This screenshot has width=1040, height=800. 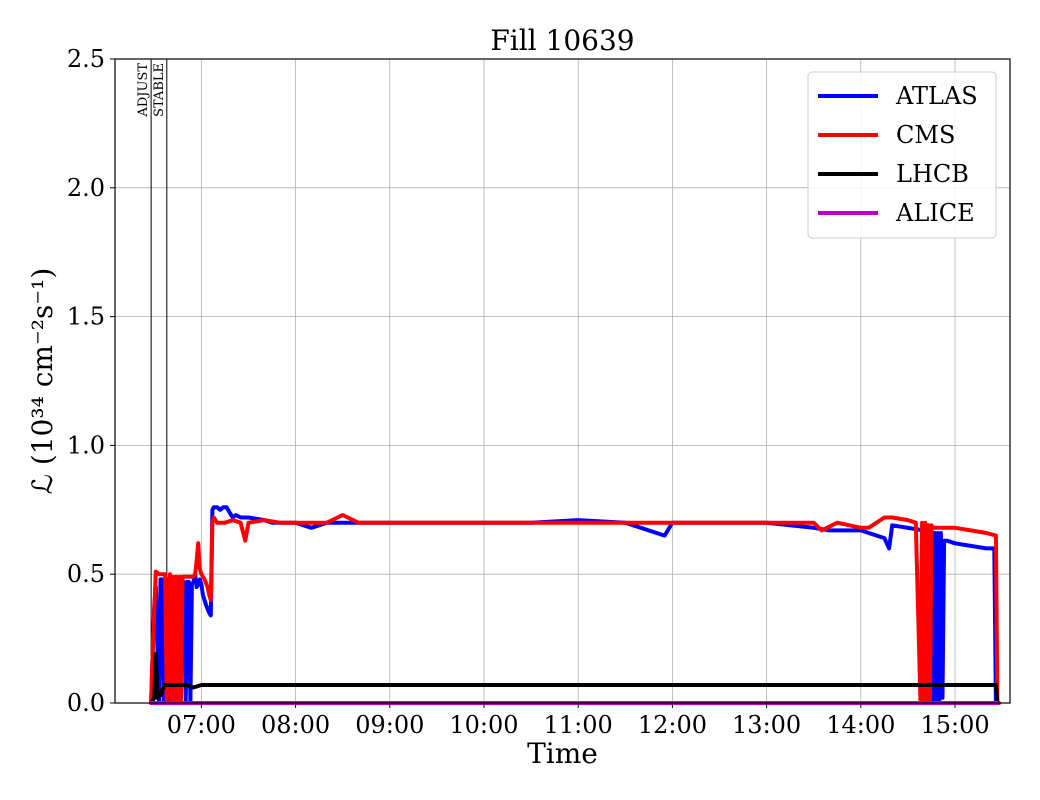 I want to click on x-tick-label: 12:00, so click(x=672, y=725).